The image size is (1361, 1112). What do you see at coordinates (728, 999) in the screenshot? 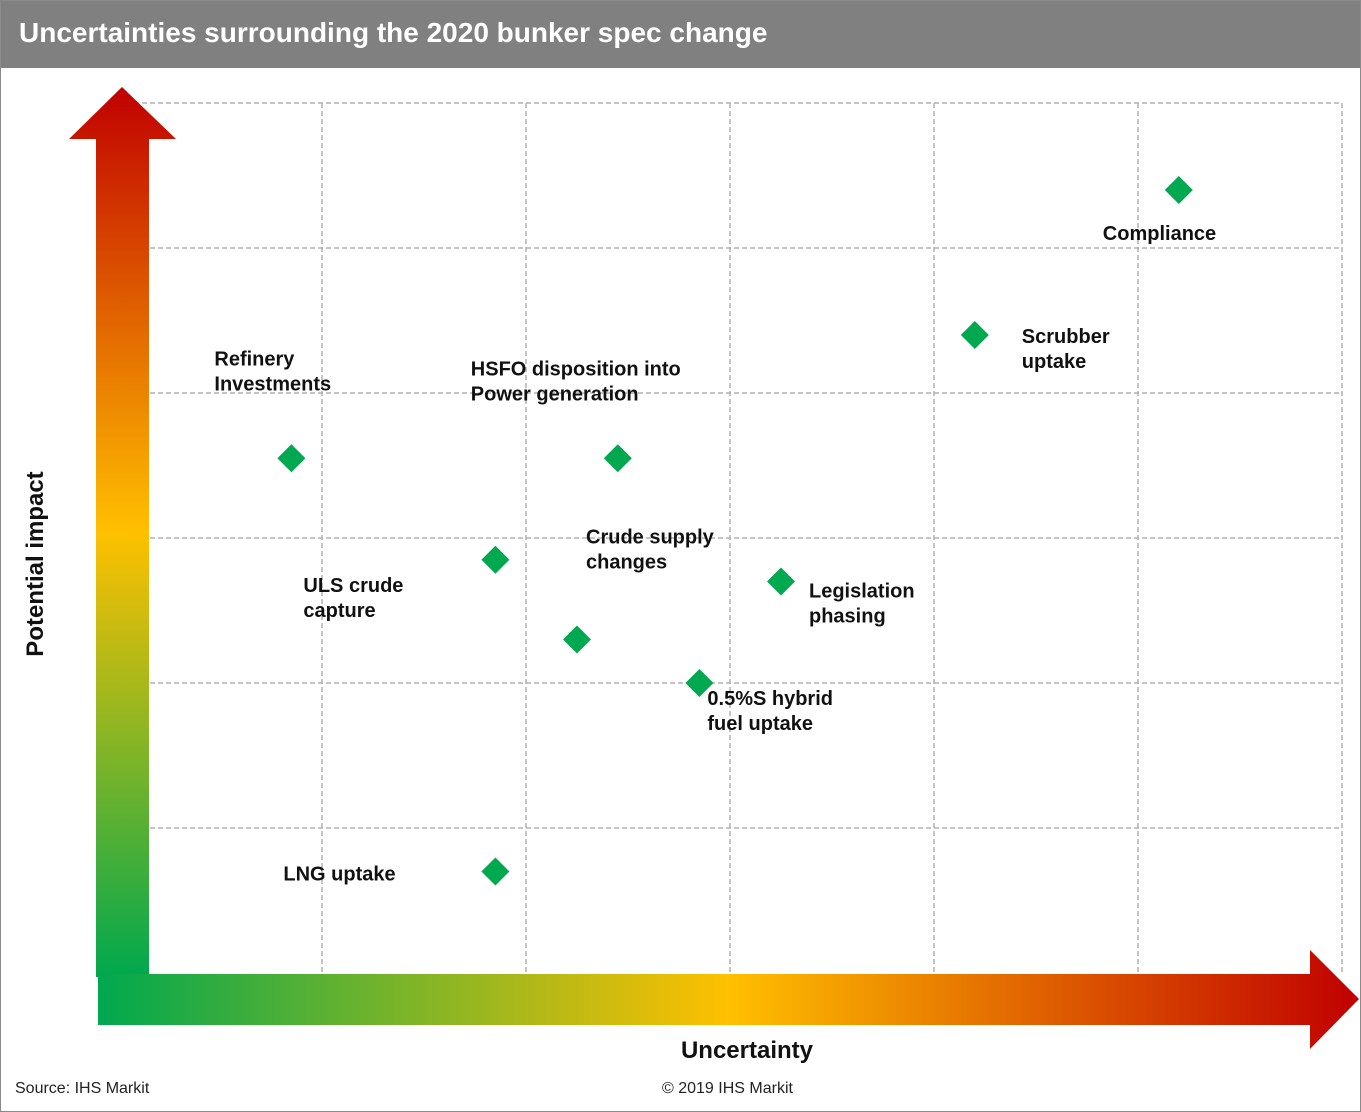
I see `x-axis-arrow` at bounding box center [728, 999].